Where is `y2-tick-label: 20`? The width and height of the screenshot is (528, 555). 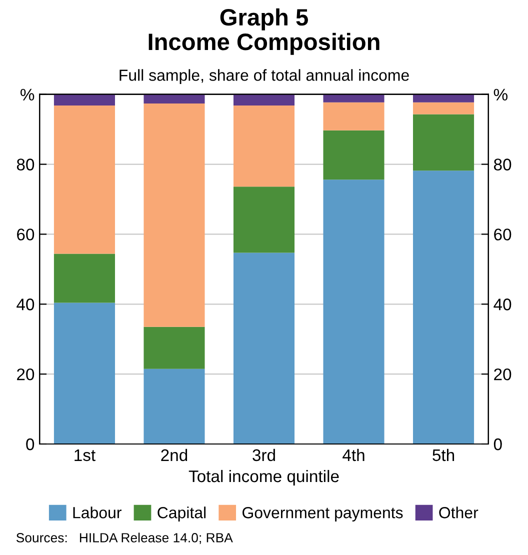
y2-tick-label: 20 is located at coordinates (503, 374).